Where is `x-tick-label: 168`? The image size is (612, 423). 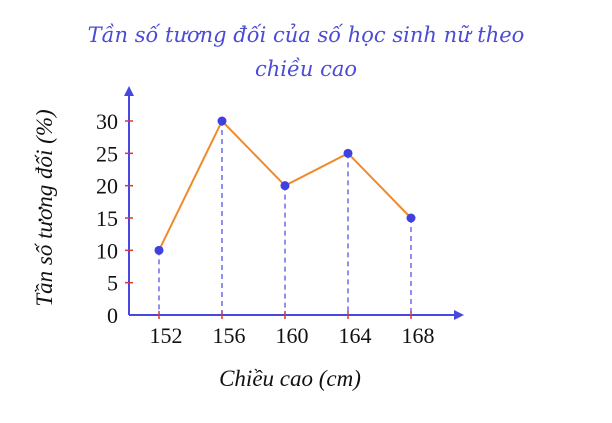 x-tick-label: 168 is located at coordinates (418, 335).